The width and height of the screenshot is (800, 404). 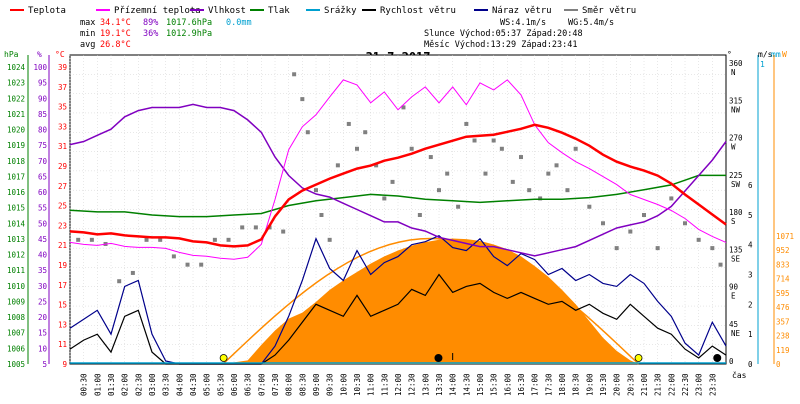 What do you see at coordinates (43, 223) in the screenshot?
I see `axis-pct-tick: 50` at bounding box center [43, 223].